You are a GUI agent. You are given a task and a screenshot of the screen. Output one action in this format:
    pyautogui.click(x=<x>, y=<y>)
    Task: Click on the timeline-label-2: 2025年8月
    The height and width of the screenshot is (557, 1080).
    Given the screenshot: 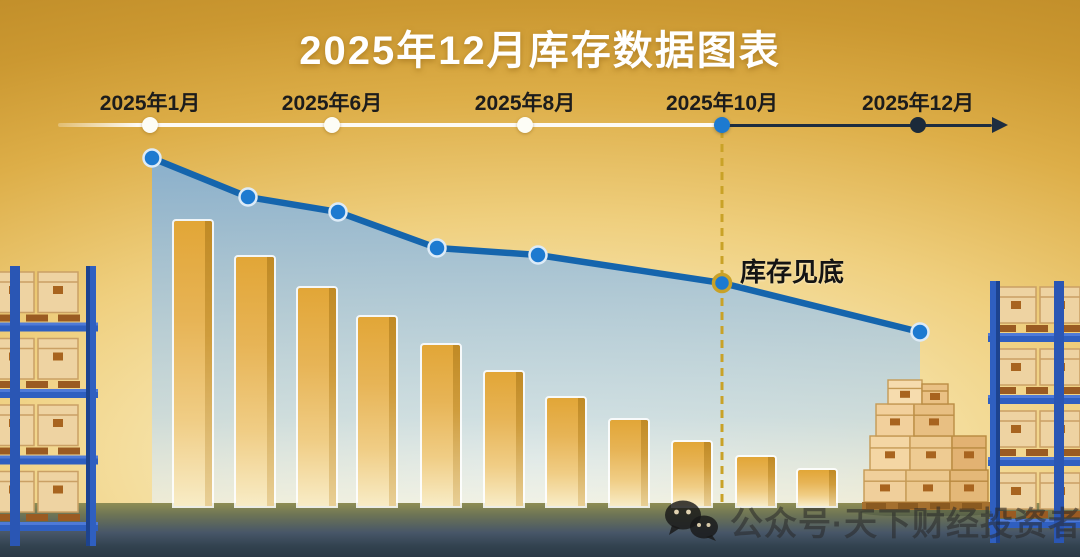 What is the action you would take?
    pyautogui.click(x=525, y=103)
    